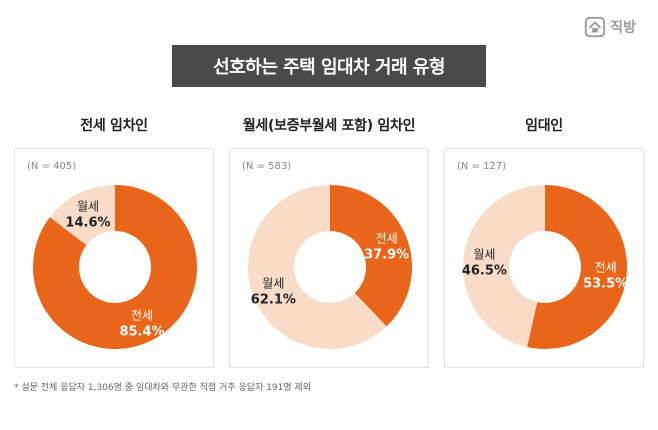  Describe the element at coordinates (482, 166) in the screenshot. I see `sample-size-label: (N = 127)` at that location.